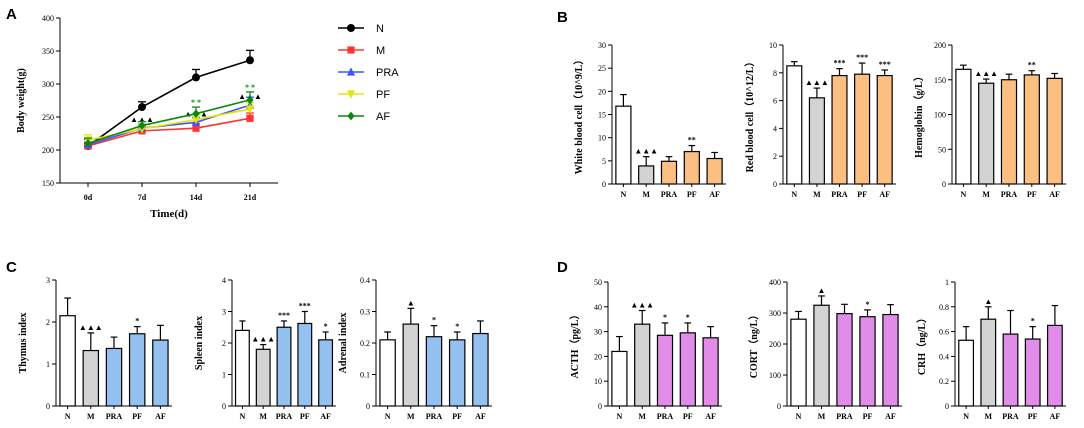  I want to click on y-tick-label: 10, so click(598, 381).